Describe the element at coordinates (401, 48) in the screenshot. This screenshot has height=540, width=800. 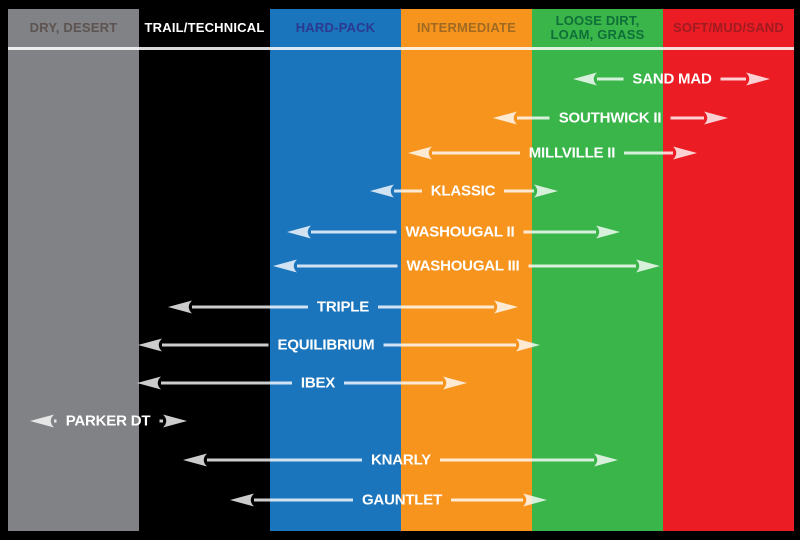
I see `header-divider-line` at that location.